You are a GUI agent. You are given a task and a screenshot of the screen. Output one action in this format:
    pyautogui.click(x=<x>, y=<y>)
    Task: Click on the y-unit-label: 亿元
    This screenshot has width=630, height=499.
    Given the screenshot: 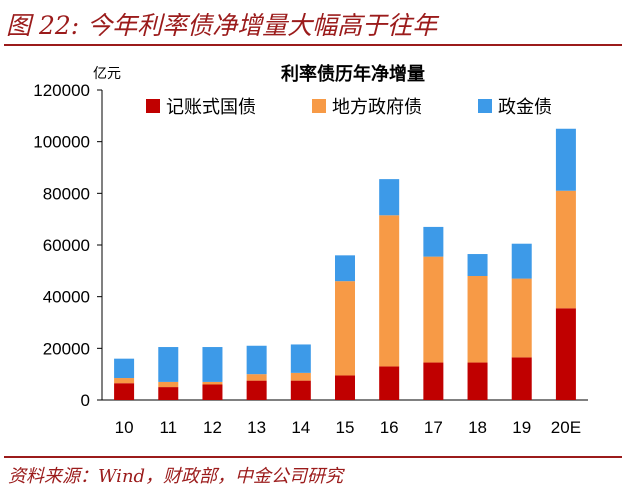 What is the action you would take?
    pyautogui.click(x=107, y=73)
    